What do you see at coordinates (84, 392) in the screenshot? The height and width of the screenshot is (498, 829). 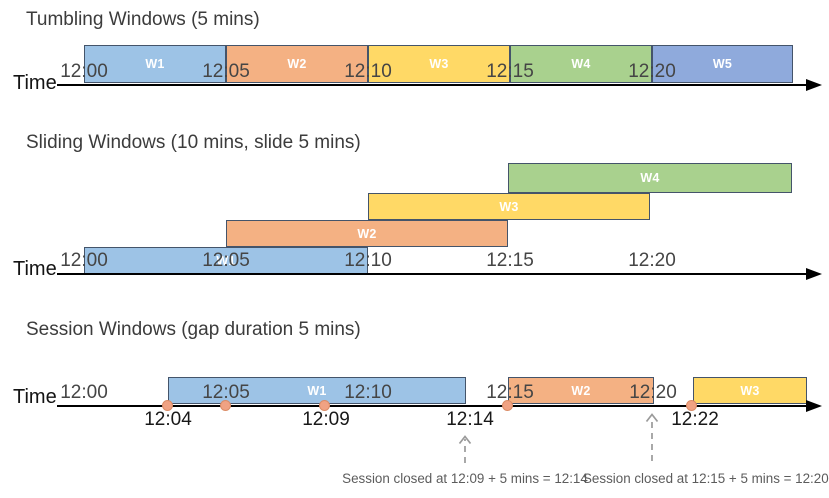 I see `session-tick-12-00: 12:00` at bounding box center [84, 392].